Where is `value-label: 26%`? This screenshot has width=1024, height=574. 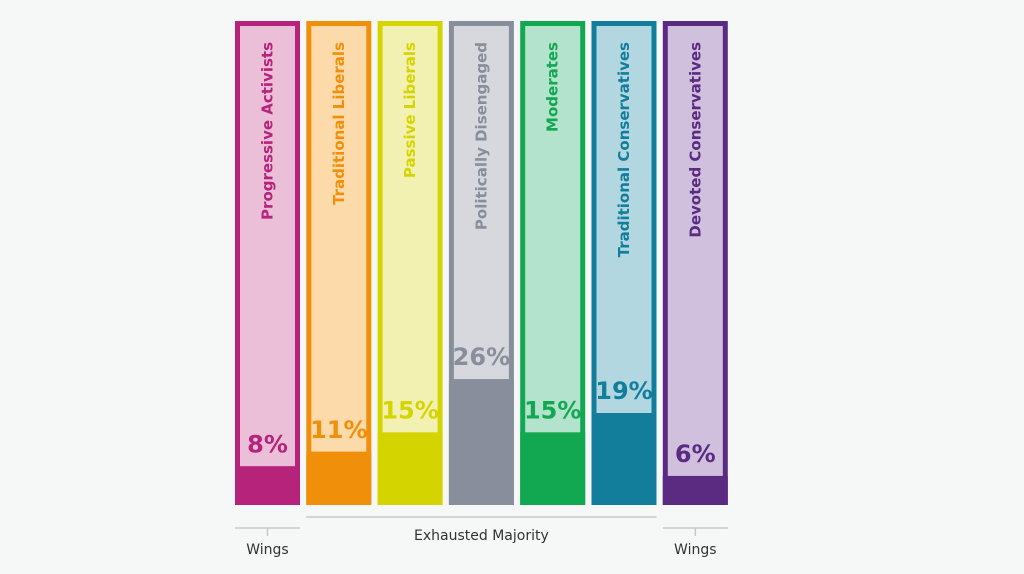 value-label: 26% is located at coordinates (481, 357).